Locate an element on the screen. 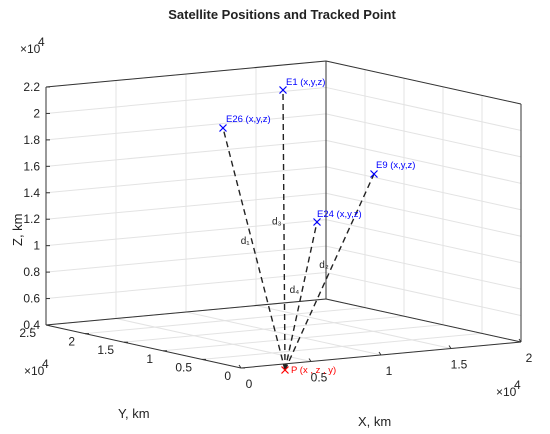 The width and height of the screenshot is (550, 434). marker-p is located at coordinates (285, 370).